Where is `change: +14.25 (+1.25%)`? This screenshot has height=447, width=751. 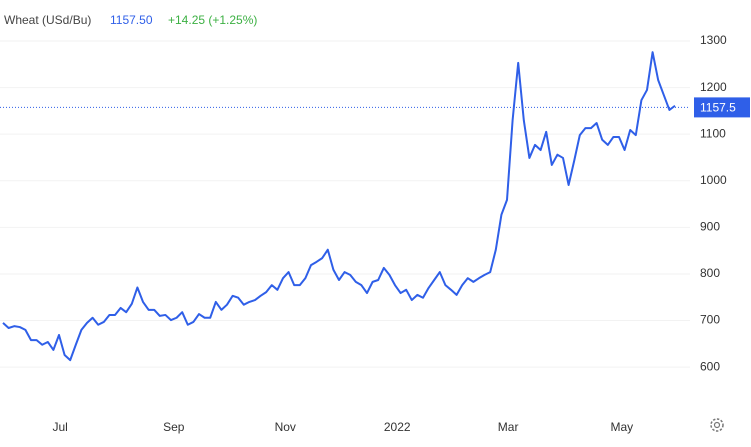 change: +14.25 (+1.25%) is located at coordinates (212, 20).